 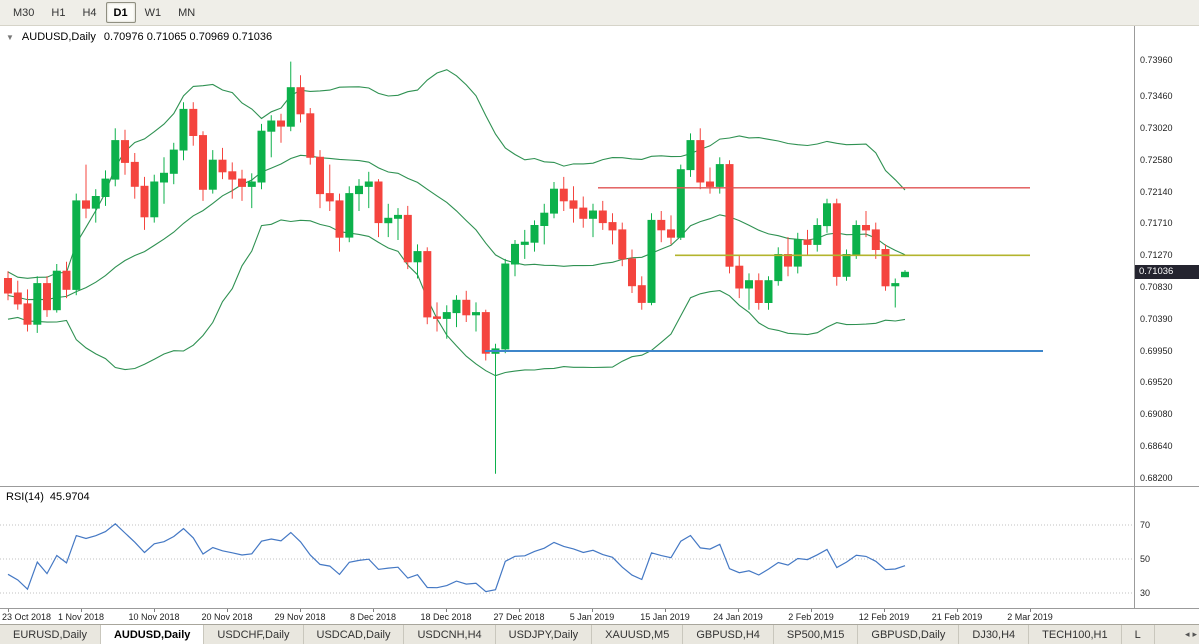 I want to click on chart-tab: TECH100,H1, so click(x=1075, y=634).